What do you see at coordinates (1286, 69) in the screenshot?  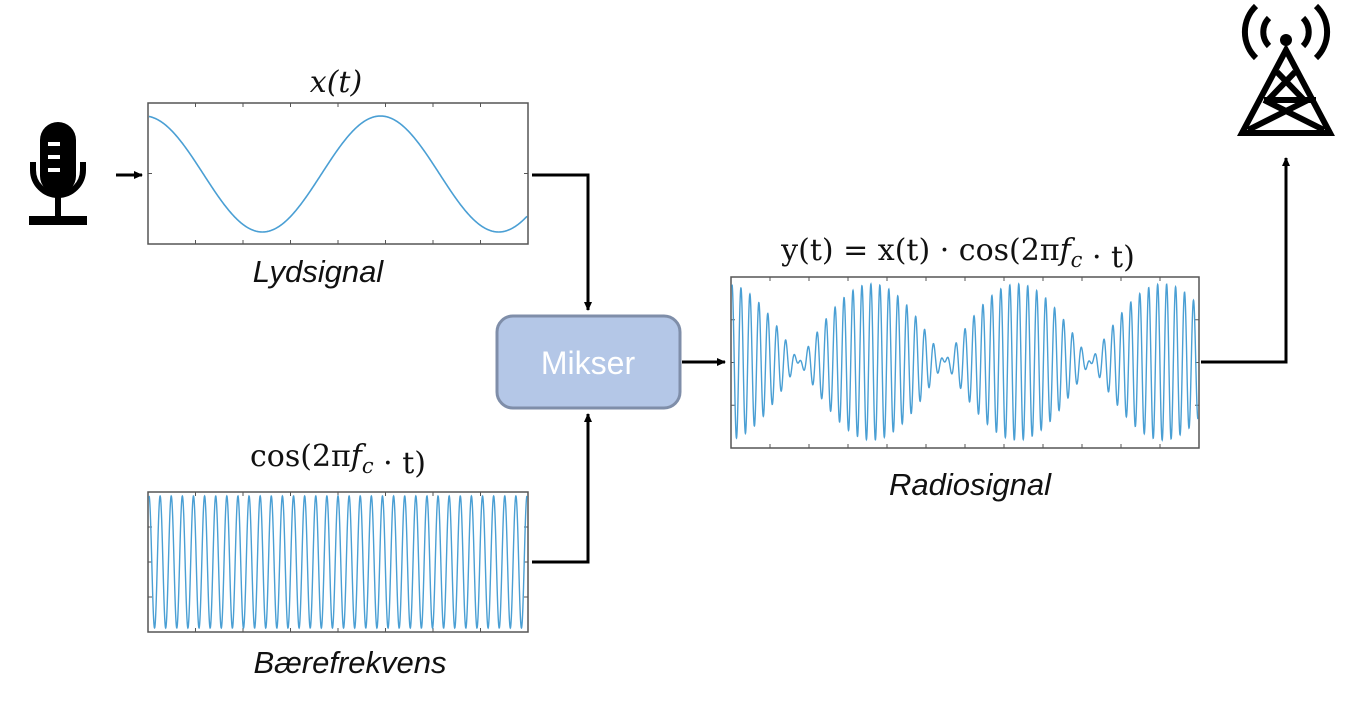 I see `radio-tower-icon` at bounding box center [1286, 69].